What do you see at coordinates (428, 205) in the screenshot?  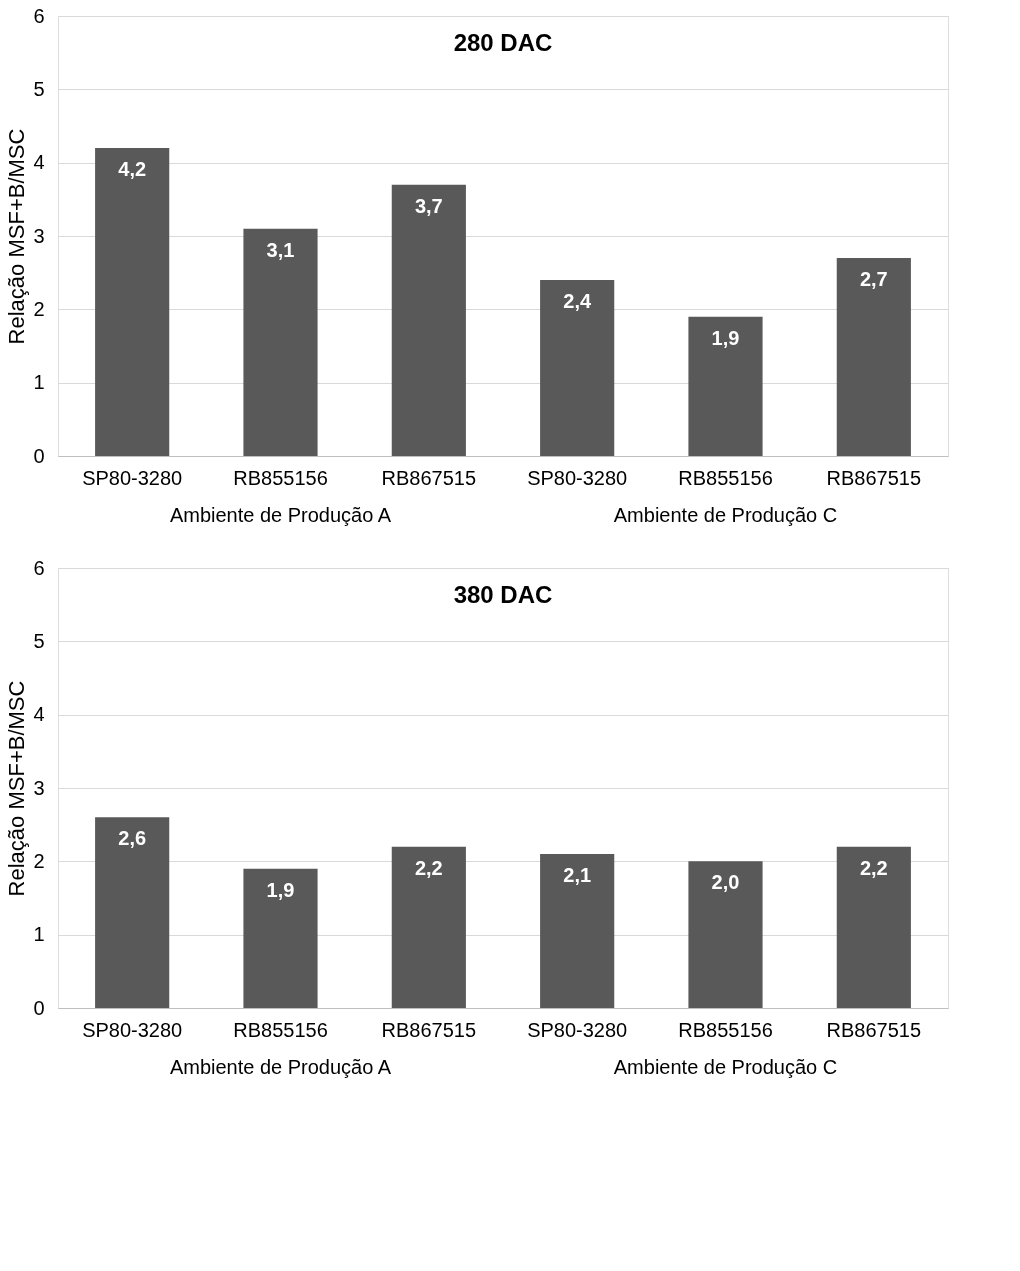 I see `data-label: 3,7` at bounding box center [428, 205].